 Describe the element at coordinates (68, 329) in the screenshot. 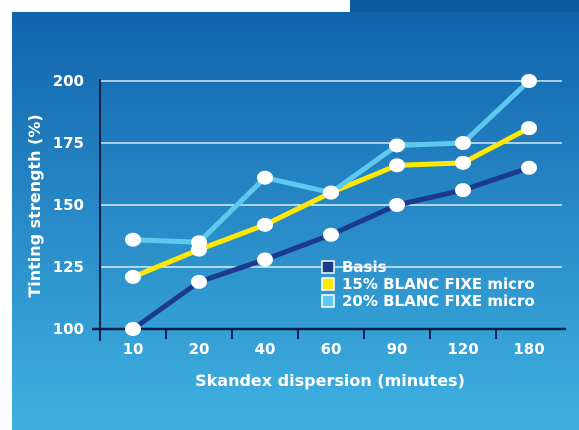

I see `y-tick-label: 100` at that location.